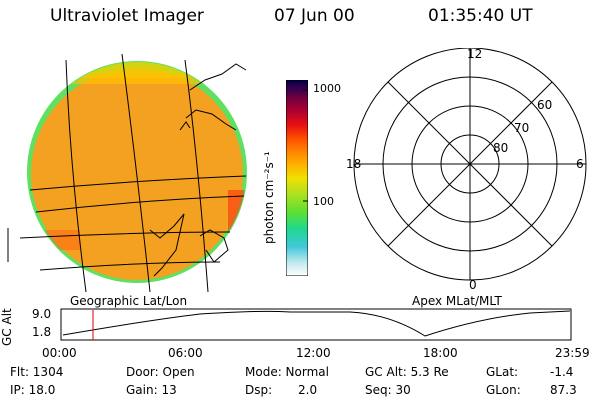  I want to click on alt-ylabel: GC Alt, so click(7, 327).